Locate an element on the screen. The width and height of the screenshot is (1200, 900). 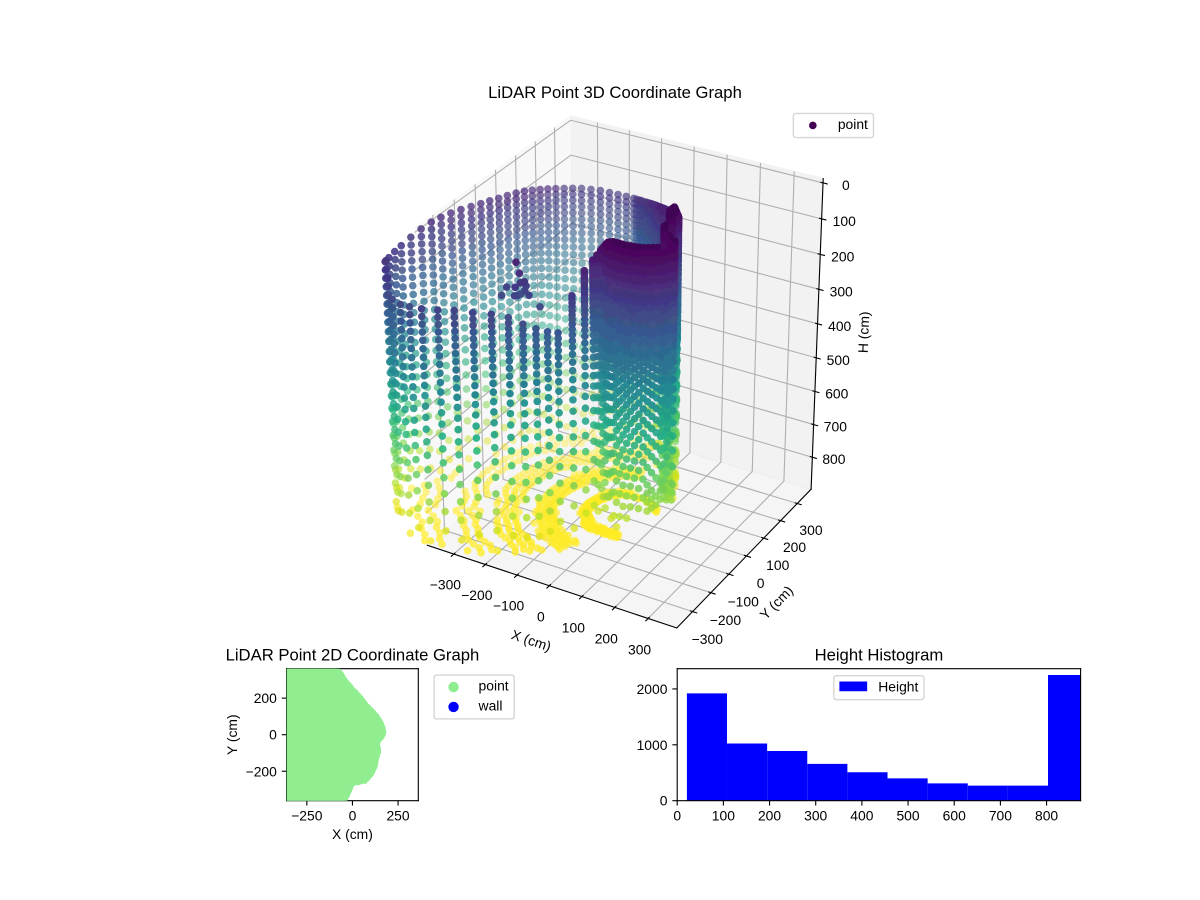
svg-text: Height Histogram is located at coordinates (879, 654).